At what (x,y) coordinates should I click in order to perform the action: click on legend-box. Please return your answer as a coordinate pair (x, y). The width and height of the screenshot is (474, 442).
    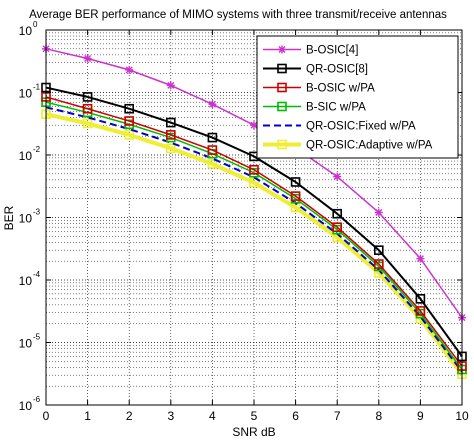
    Looking at the image, I should click on (357, 97).